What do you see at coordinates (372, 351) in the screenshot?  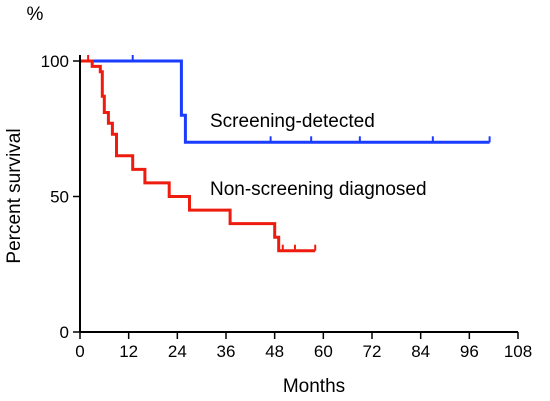 I see `x-tick-label: 72` at bounding box center [372, 351].